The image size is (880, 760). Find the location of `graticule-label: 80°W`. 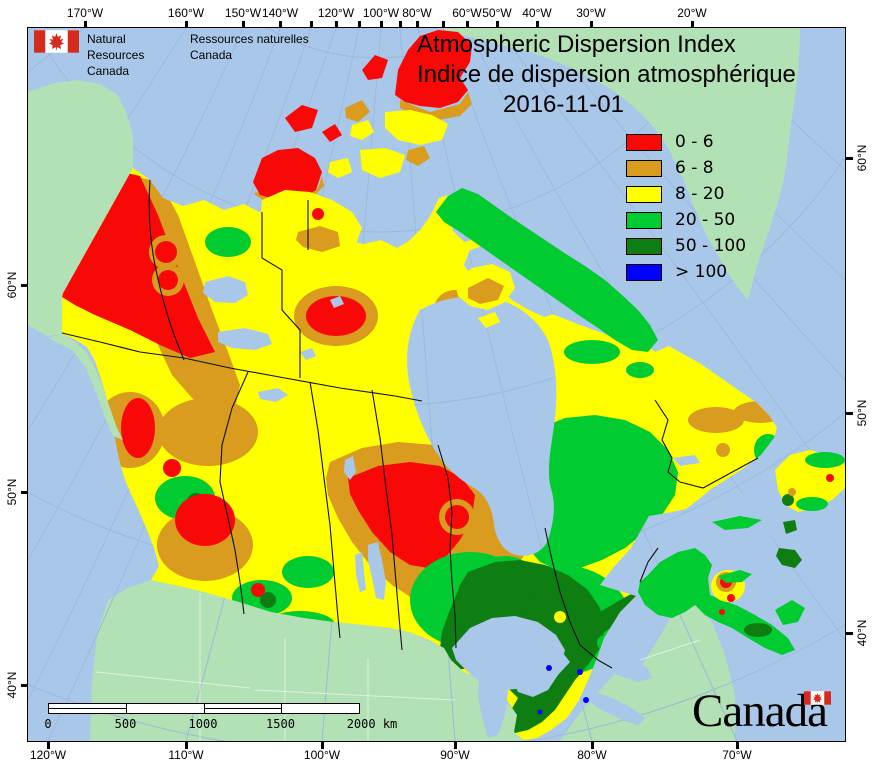

graticule-label: 80°W is located at coordinates (417, 13).